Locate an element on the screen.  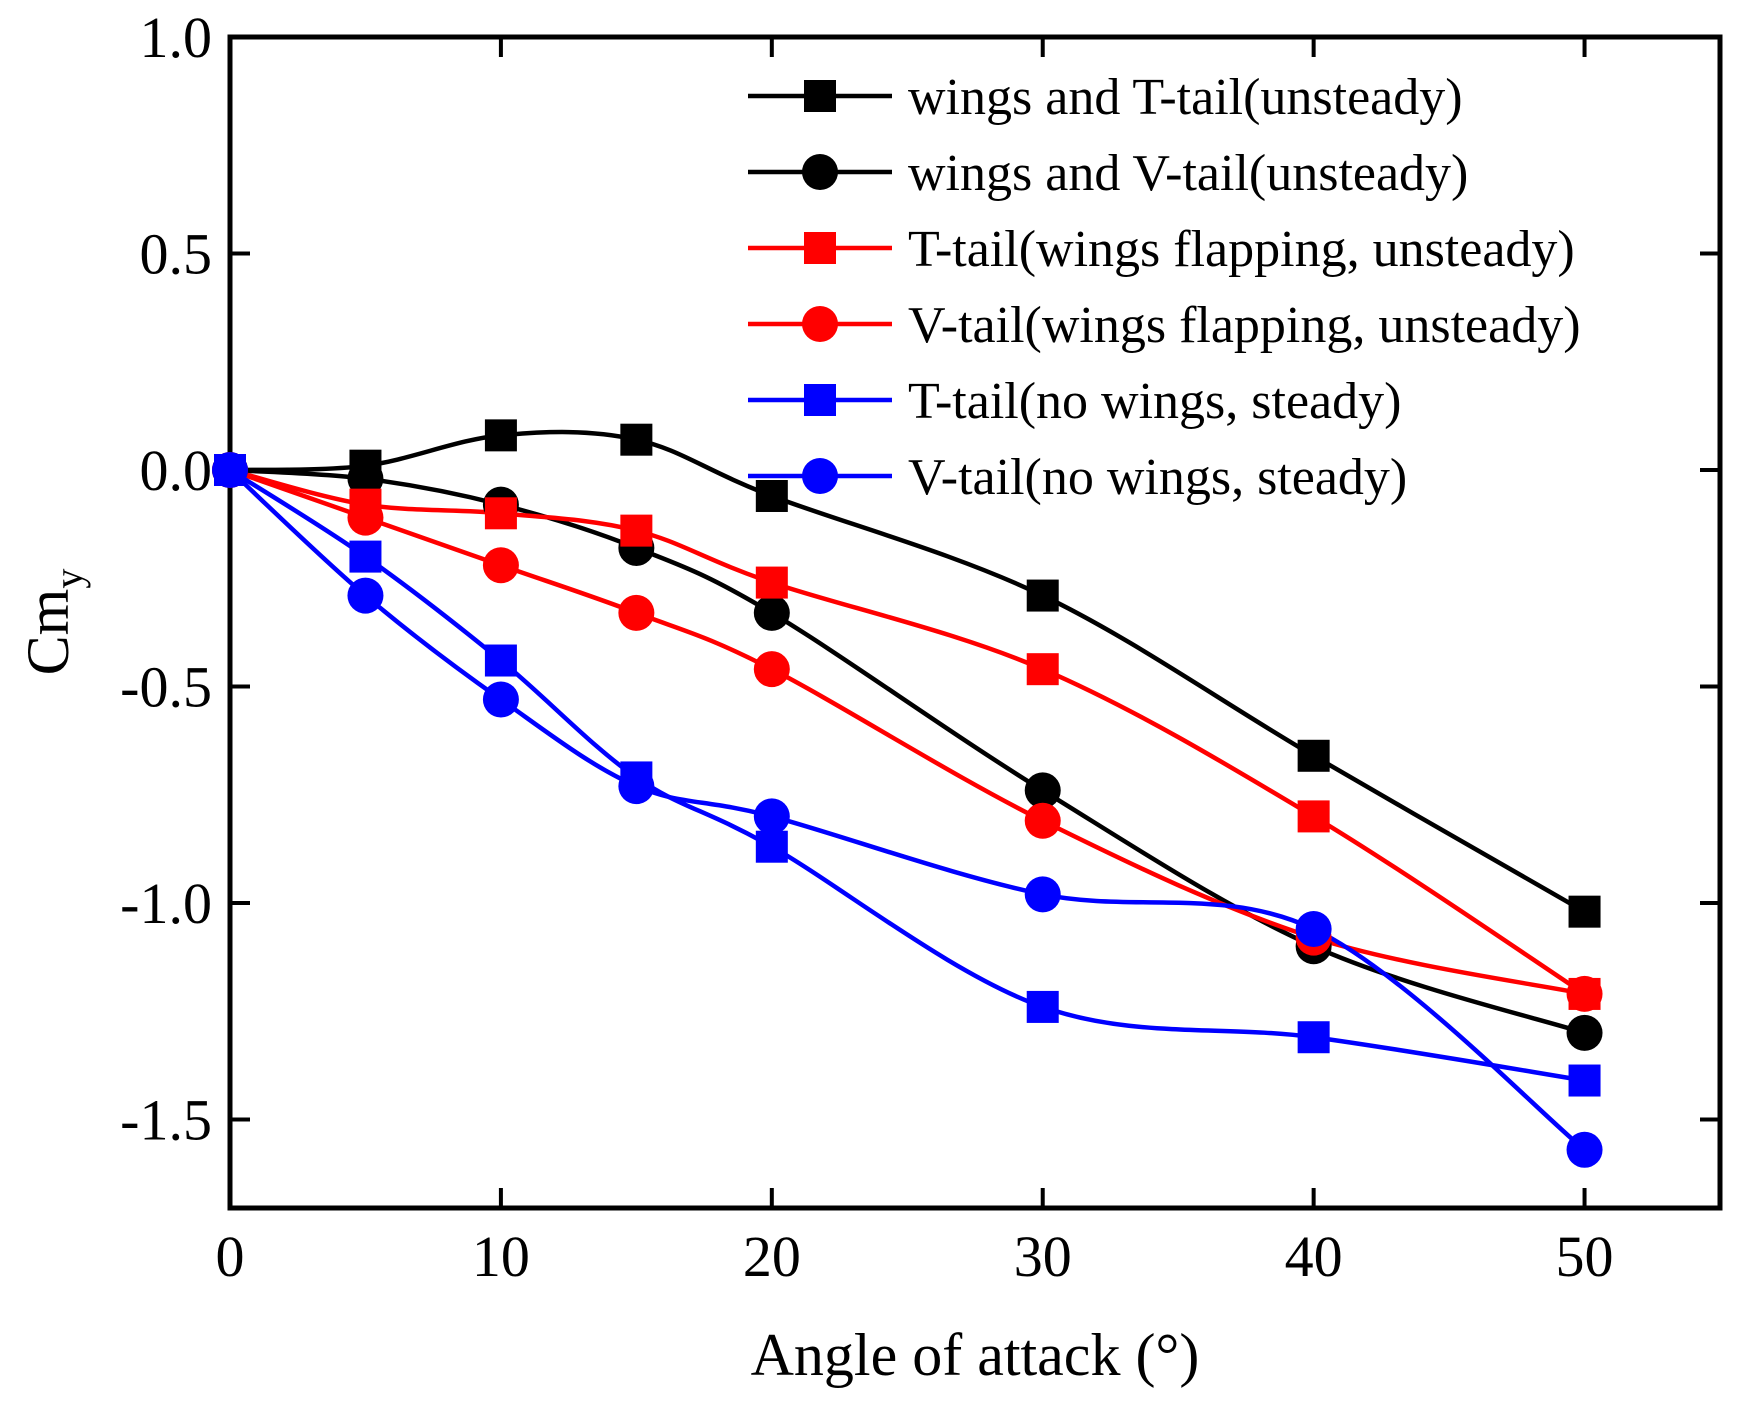
legend-label-6: V-tail(no wings, steady) is located at coordinates (1157, 477).